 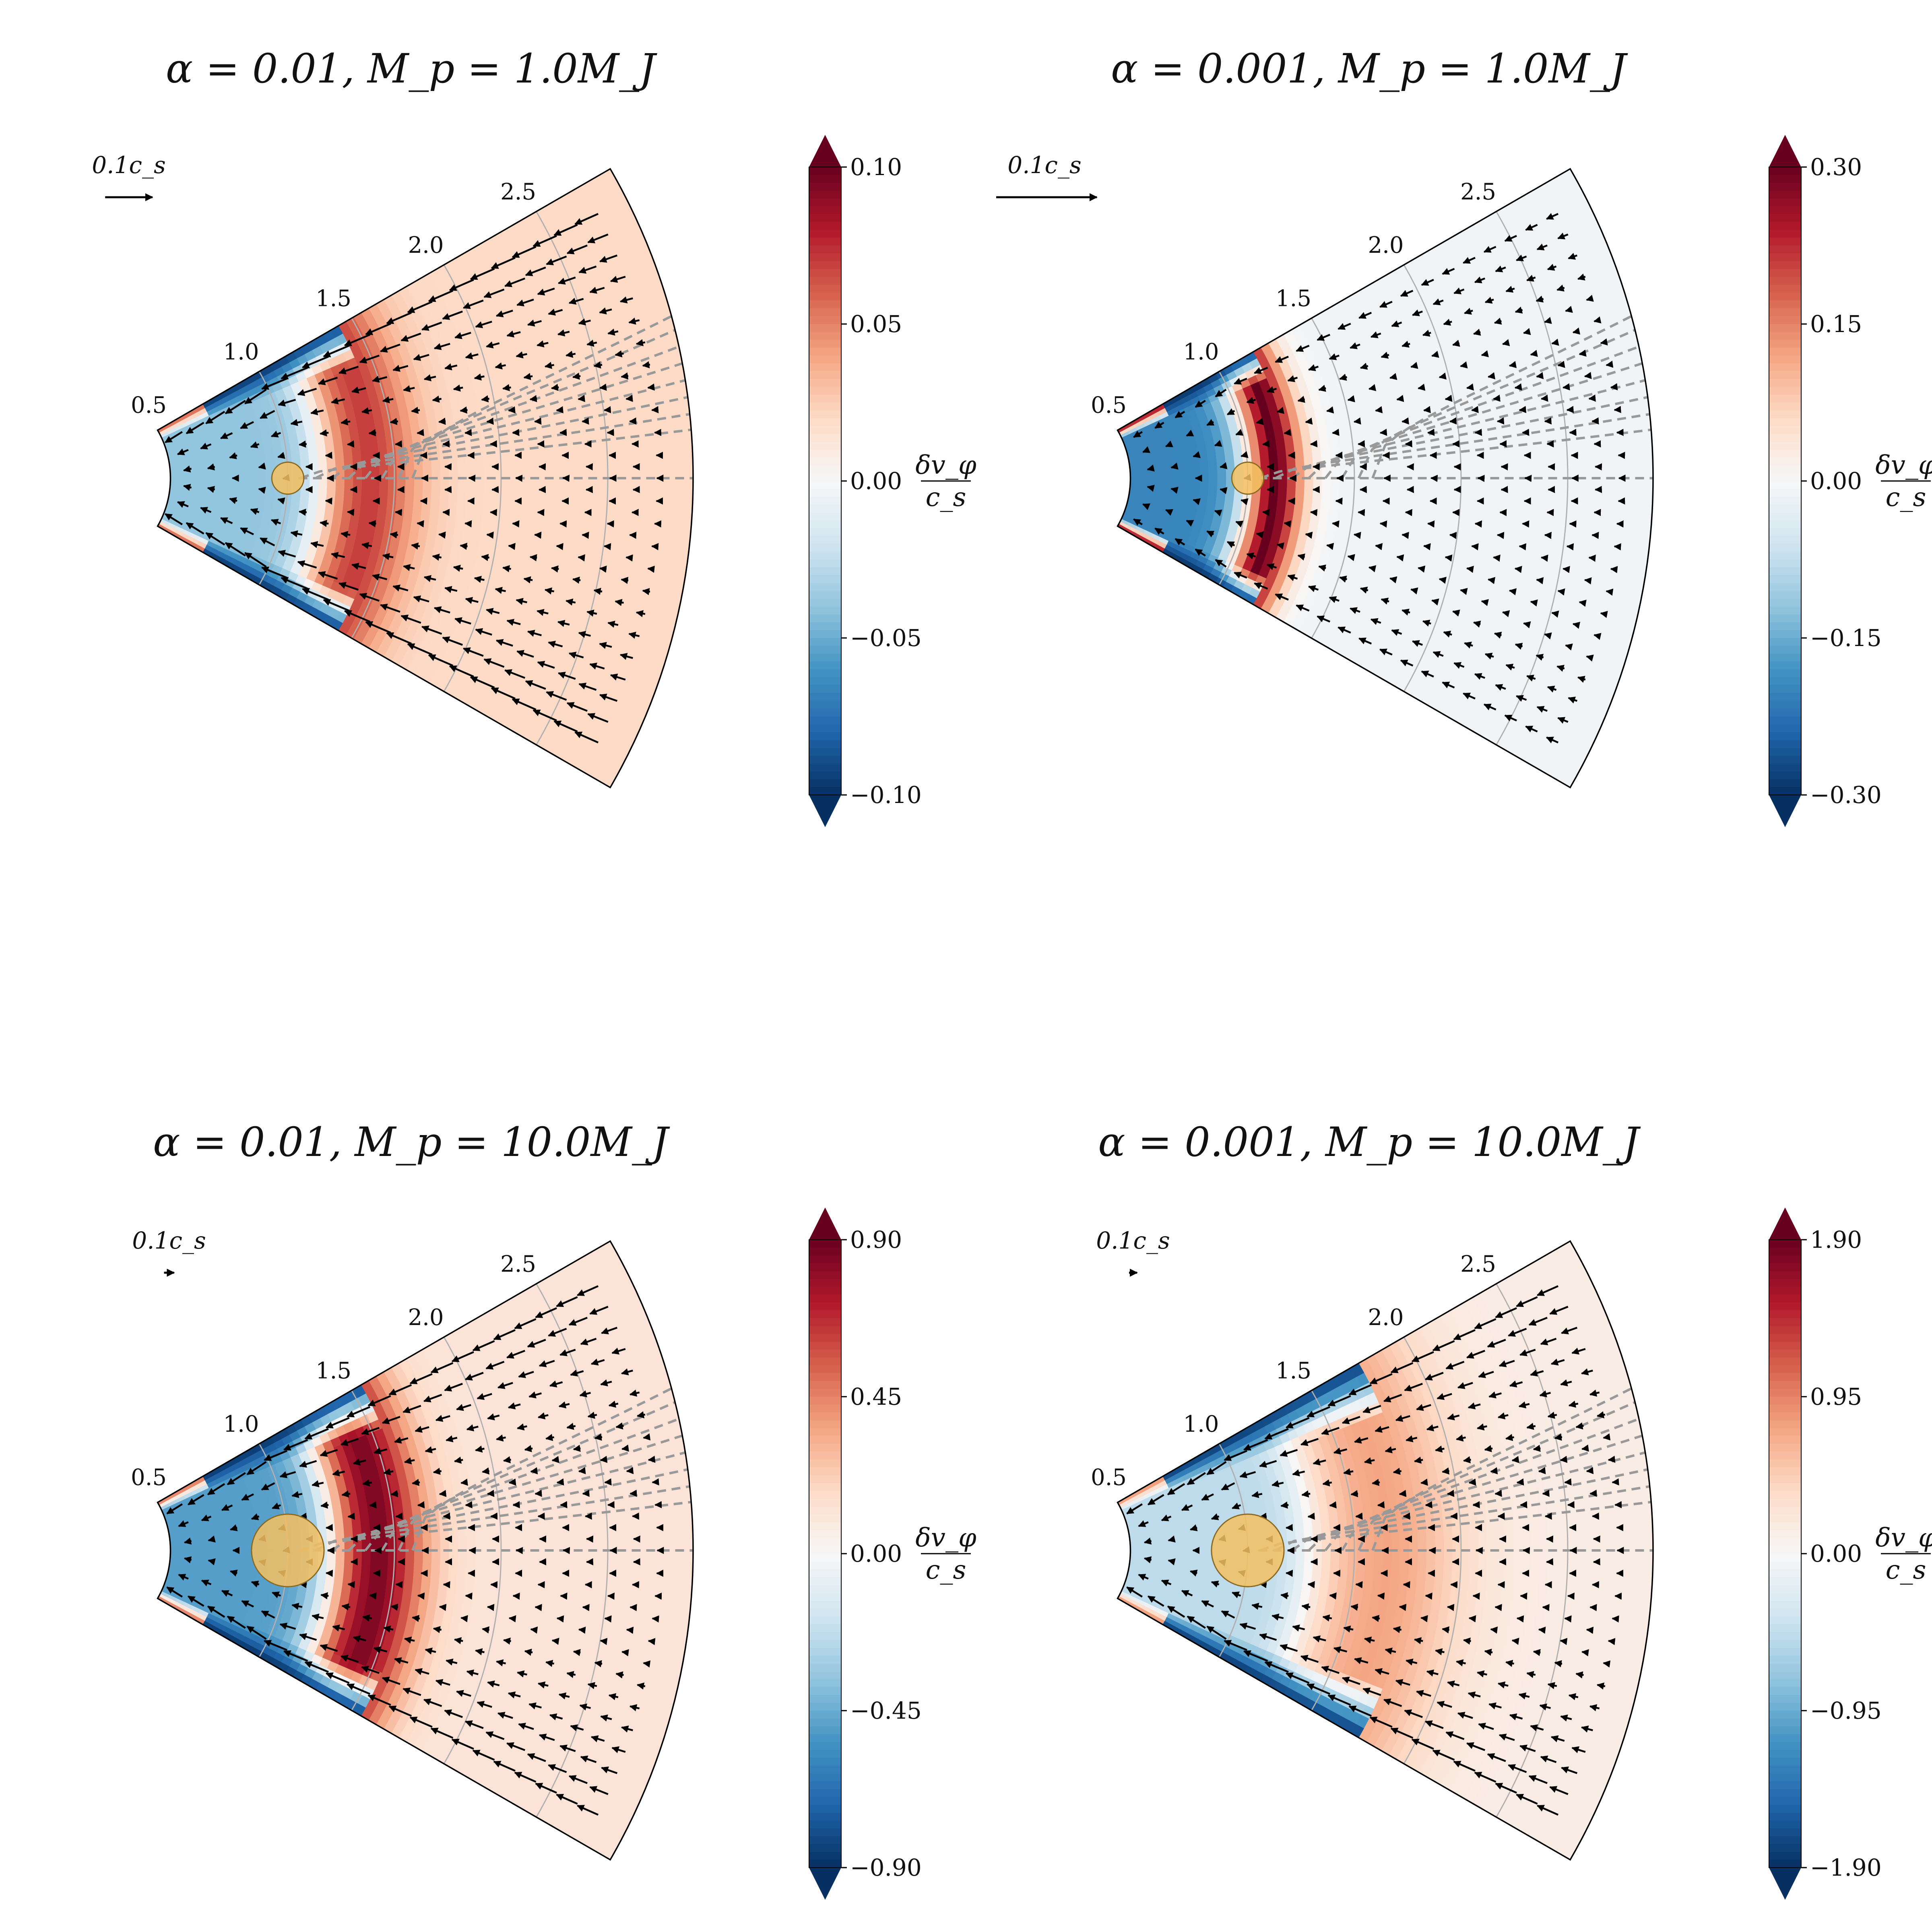 I want to click on colorbar-label-numerator: δv_φ, so click(x=945, y=465).